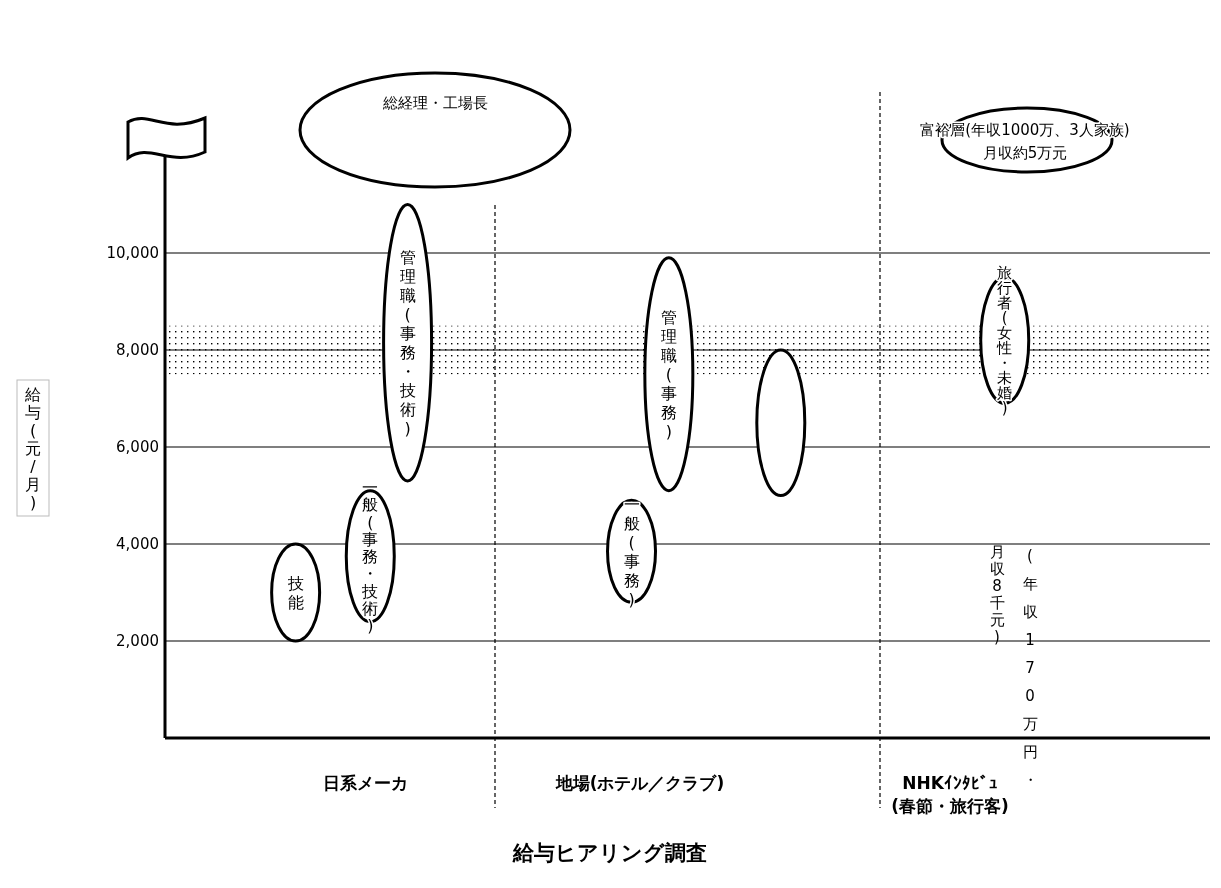 This screenshot has width=1221, height=888. What do you see at coordinates (137, 544) in the screenshot?
I see `y-tick-label: 4,000` at bounding box center [137, 544].